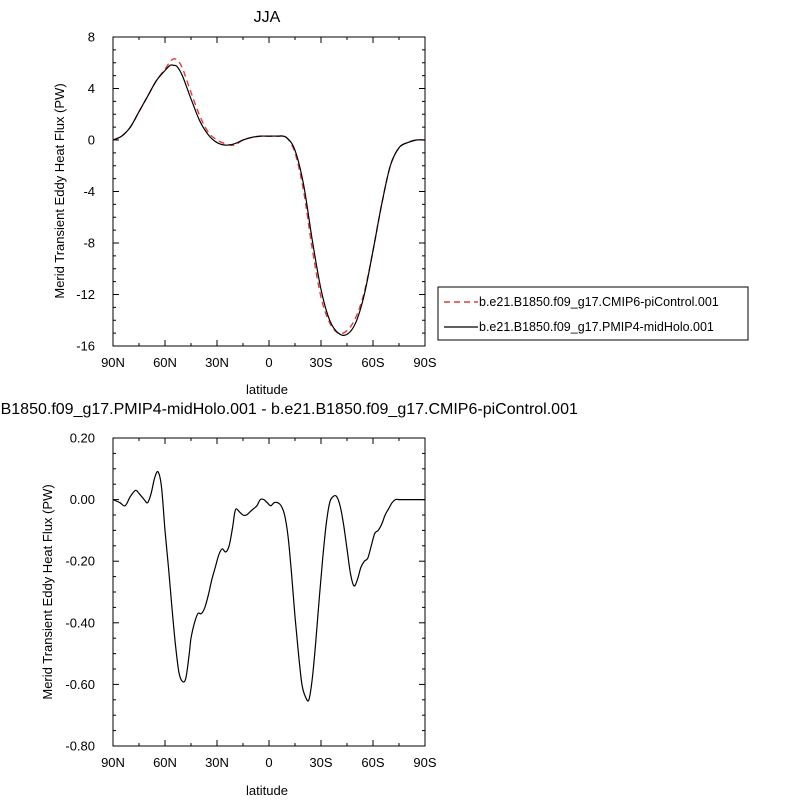 This screenshot has width=800, height=800. I want to click on y-tick-label: 0, so click(91, 140).